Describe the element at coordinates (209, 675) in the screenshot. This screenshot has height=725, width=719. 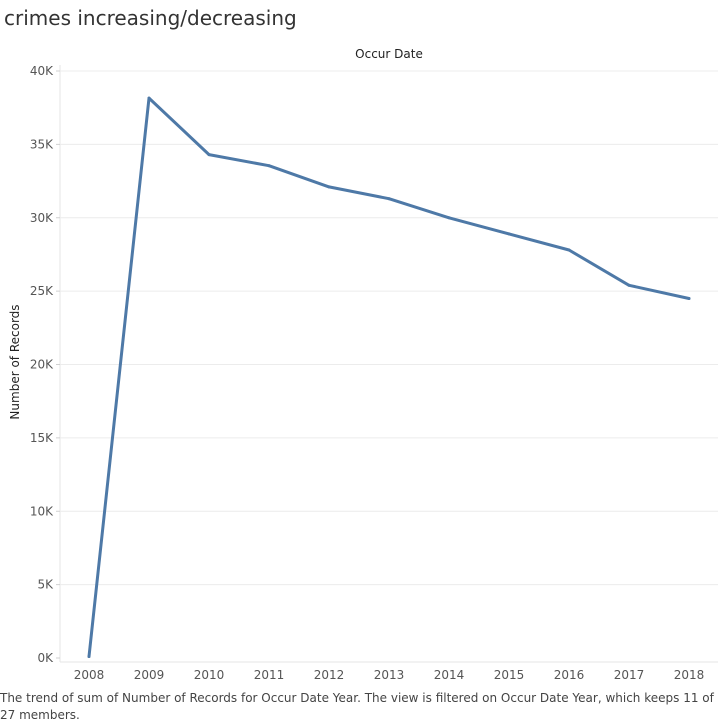
I see `x-tick-label: 2010` at that location.